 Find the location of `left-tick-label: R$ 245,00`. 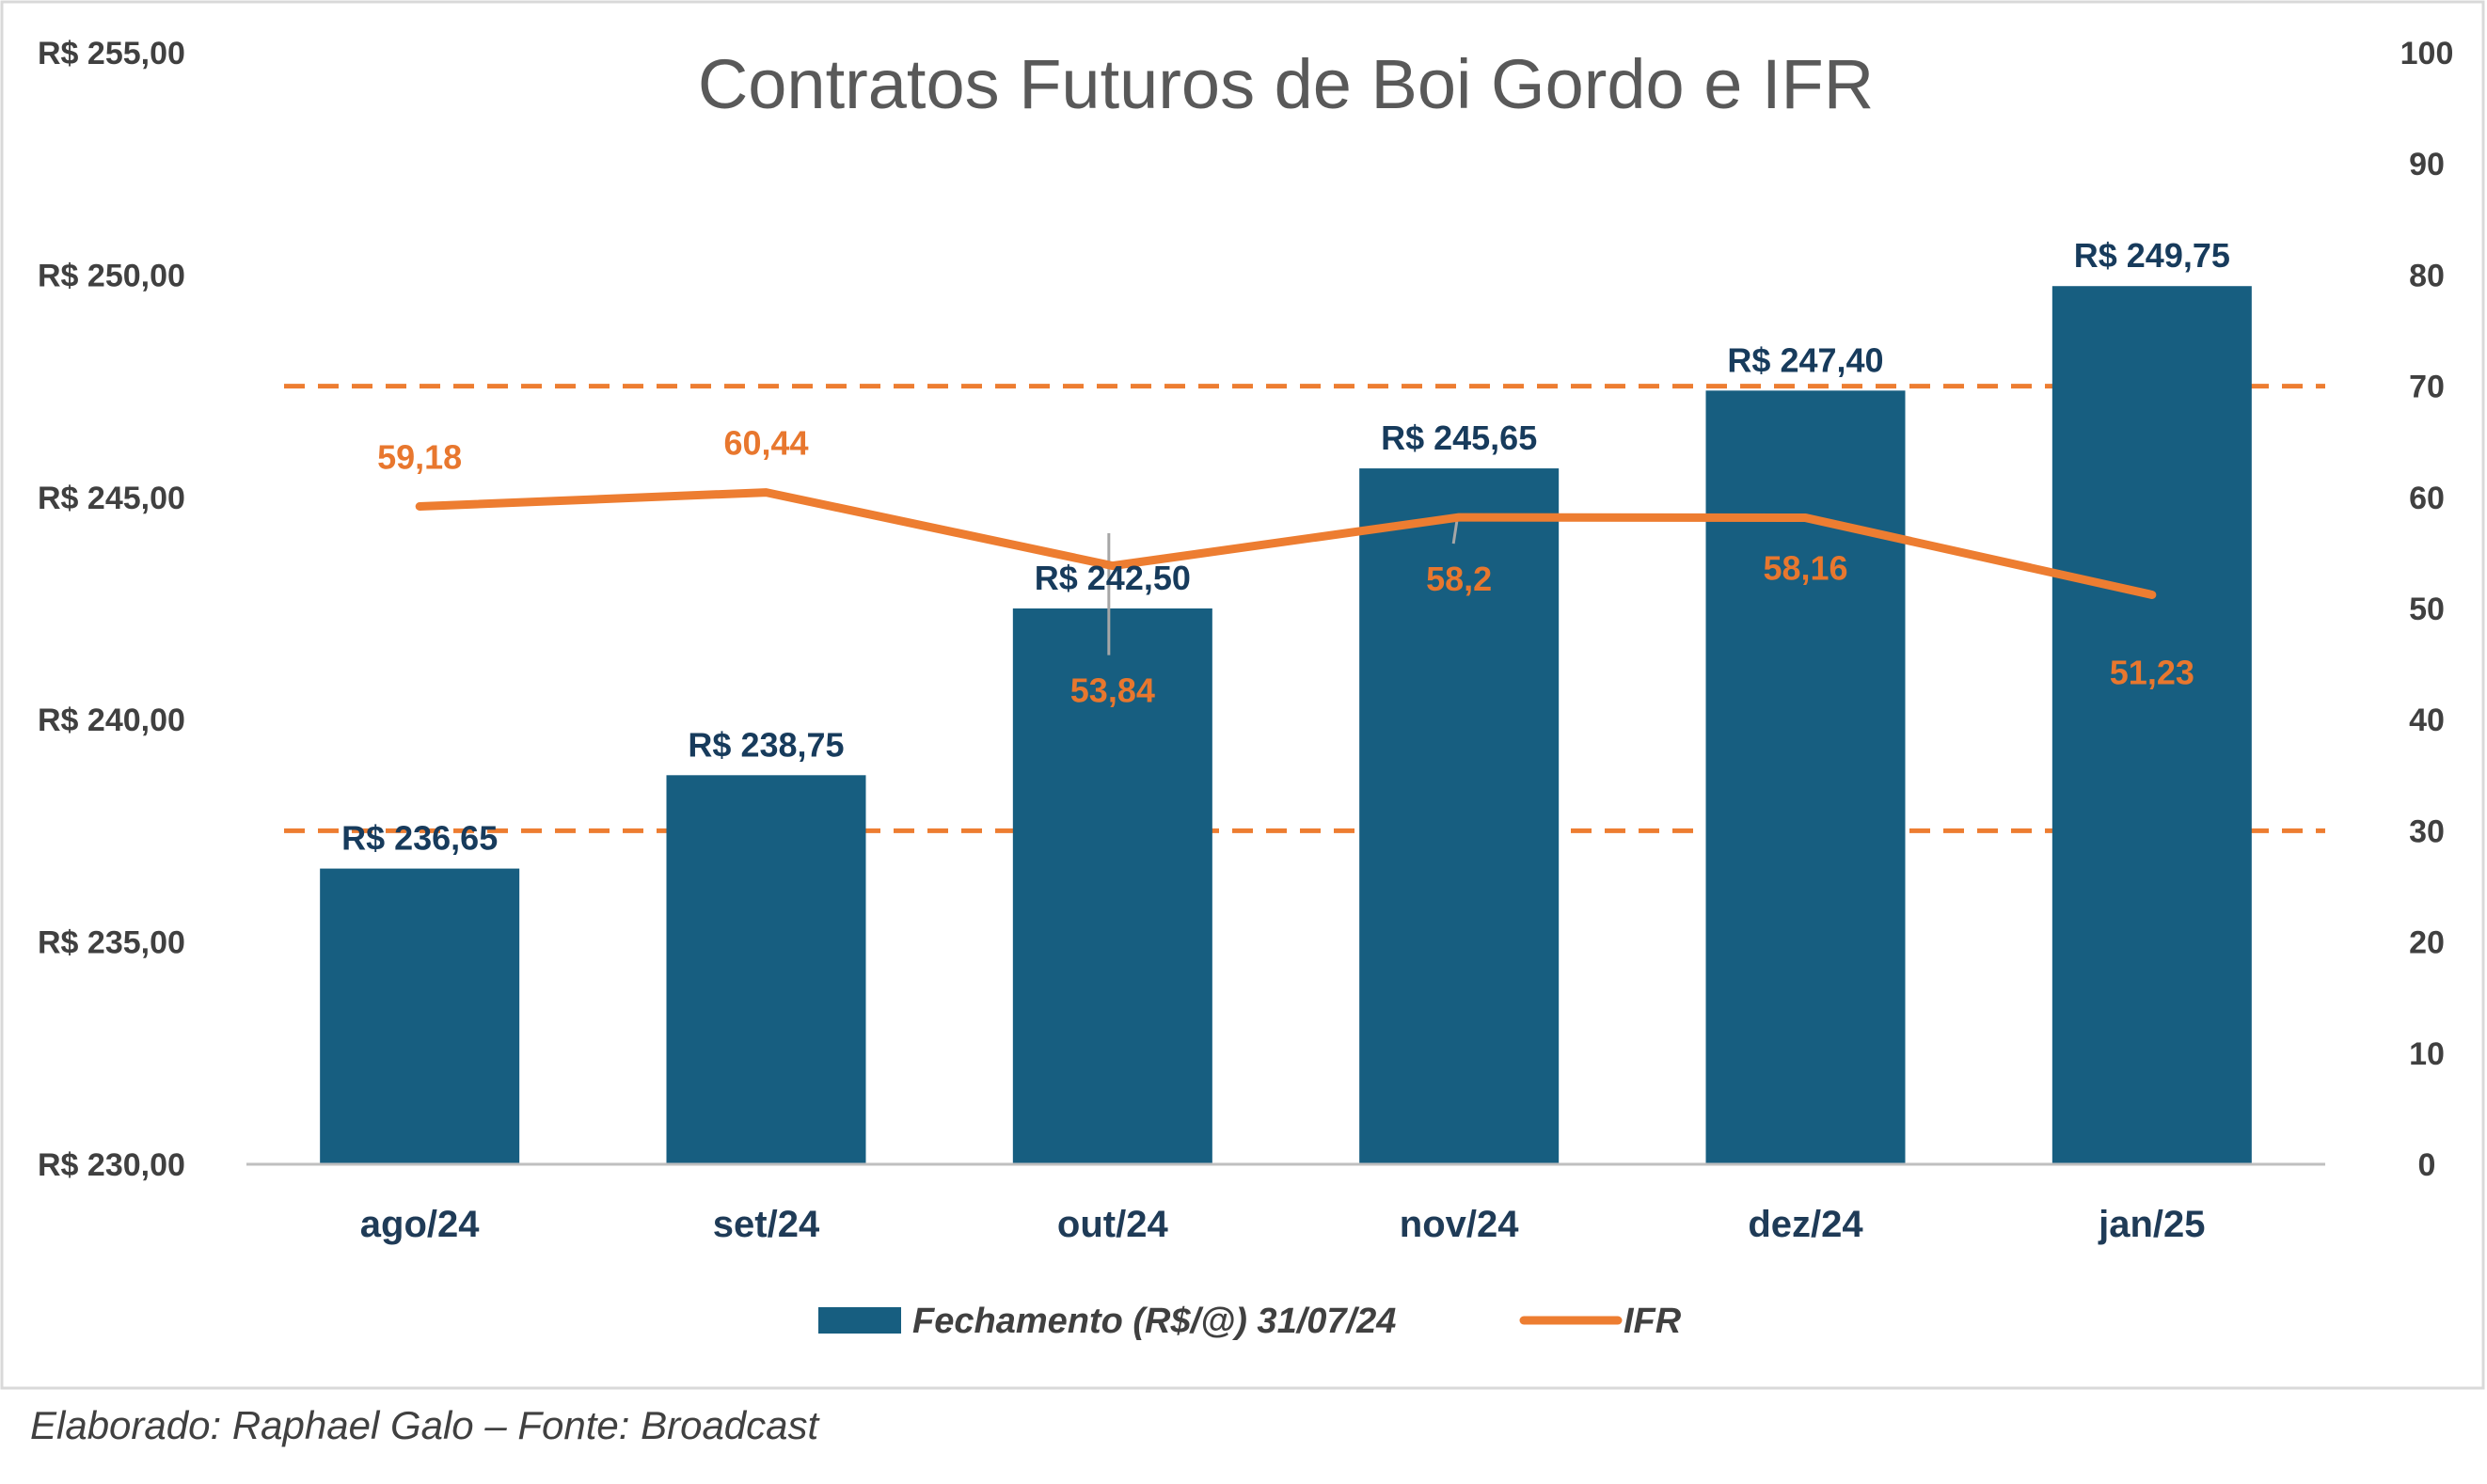

left-tick-label: R$ 245,00 is located at coordinates (111, 498).